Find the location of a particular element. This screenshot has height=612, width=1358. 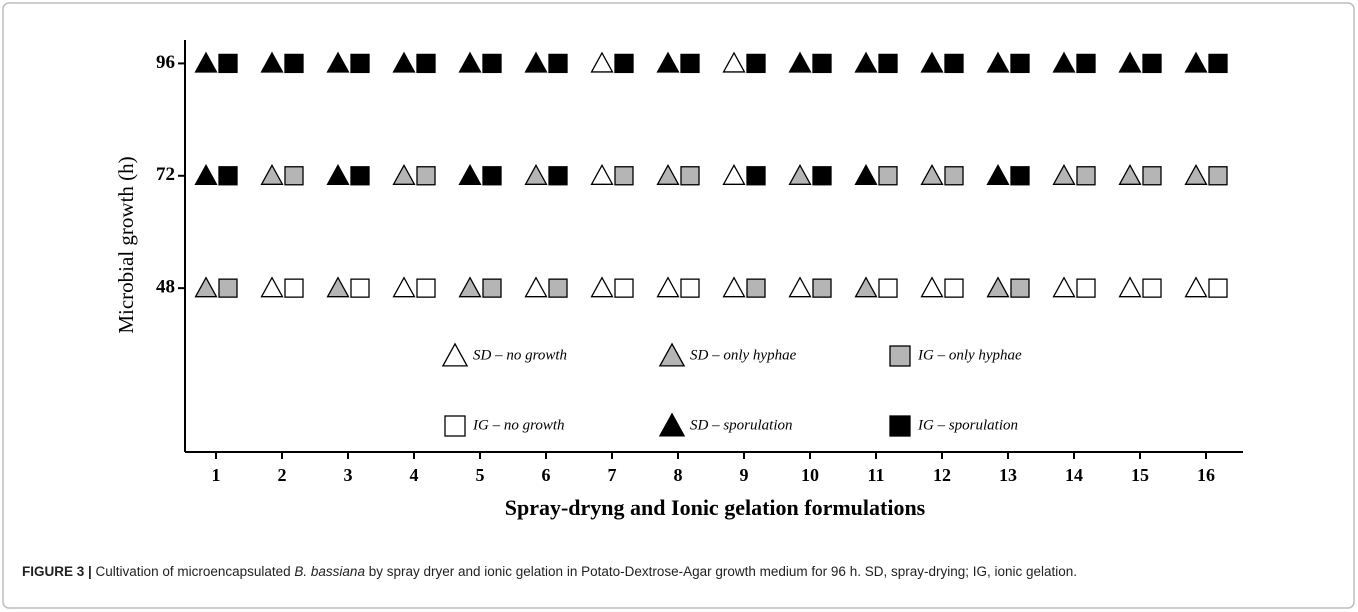

x-tick-label: 8 is located at coordinates (678, 475).